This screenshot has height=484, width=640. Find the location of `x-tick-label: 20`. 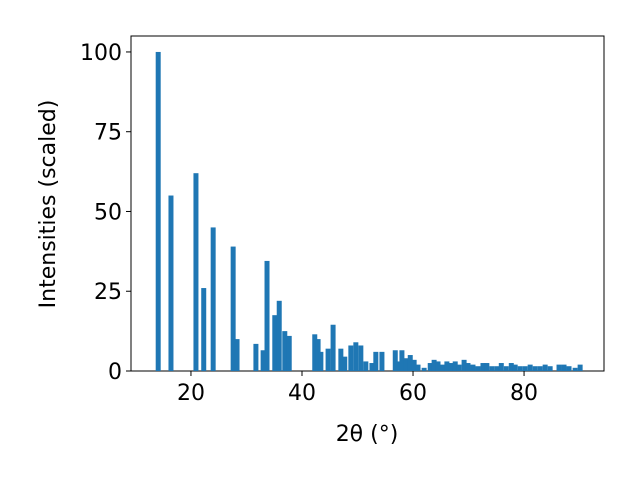

x-tick-label: 20 is located at coordinates (191, 393).